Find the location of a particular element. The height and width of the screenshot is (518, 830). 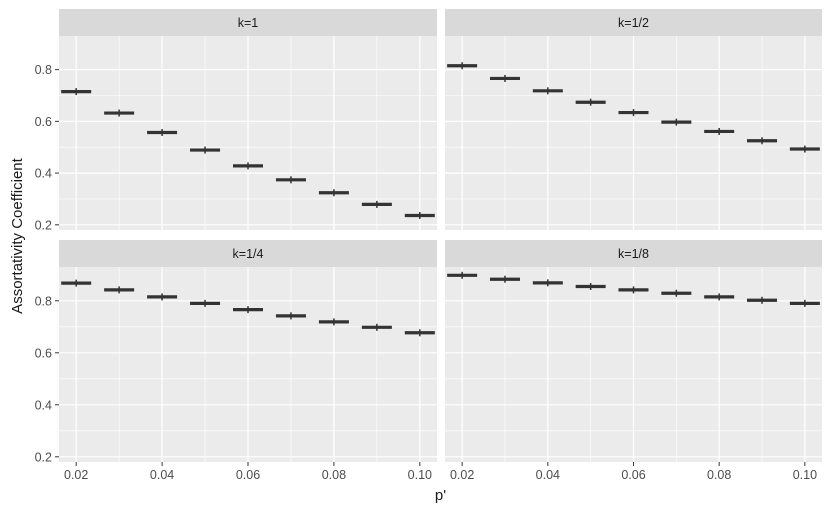

facet-strip-label: k=1 is located at coordinates (248, 23).